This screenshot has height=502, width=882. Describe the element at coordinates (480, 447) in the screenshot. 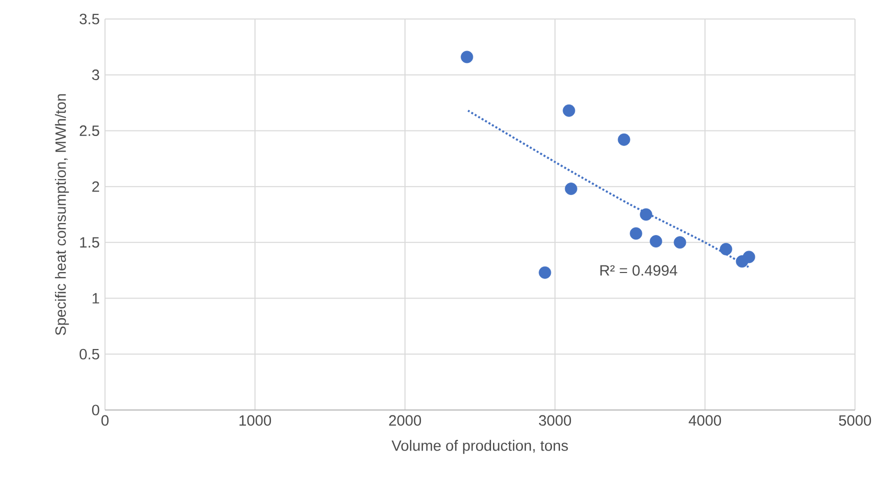

I see `x-axis-title: Volume of production, tons` at that location.